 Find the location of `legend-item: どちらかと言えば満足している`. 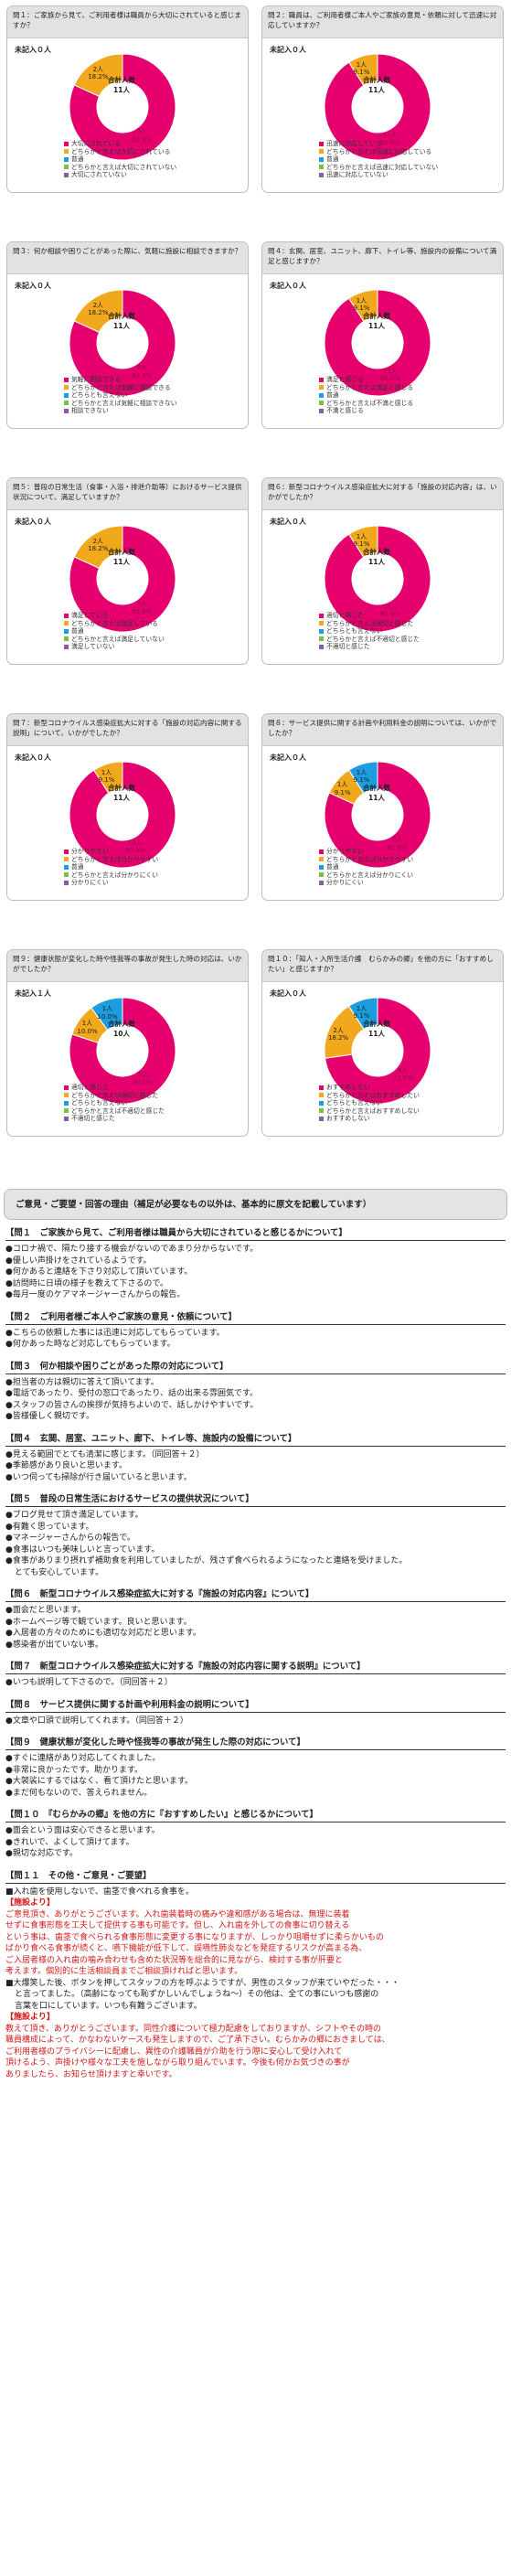

legend-item: どちらかと言えば満足している is located at coordinates (114, 624).